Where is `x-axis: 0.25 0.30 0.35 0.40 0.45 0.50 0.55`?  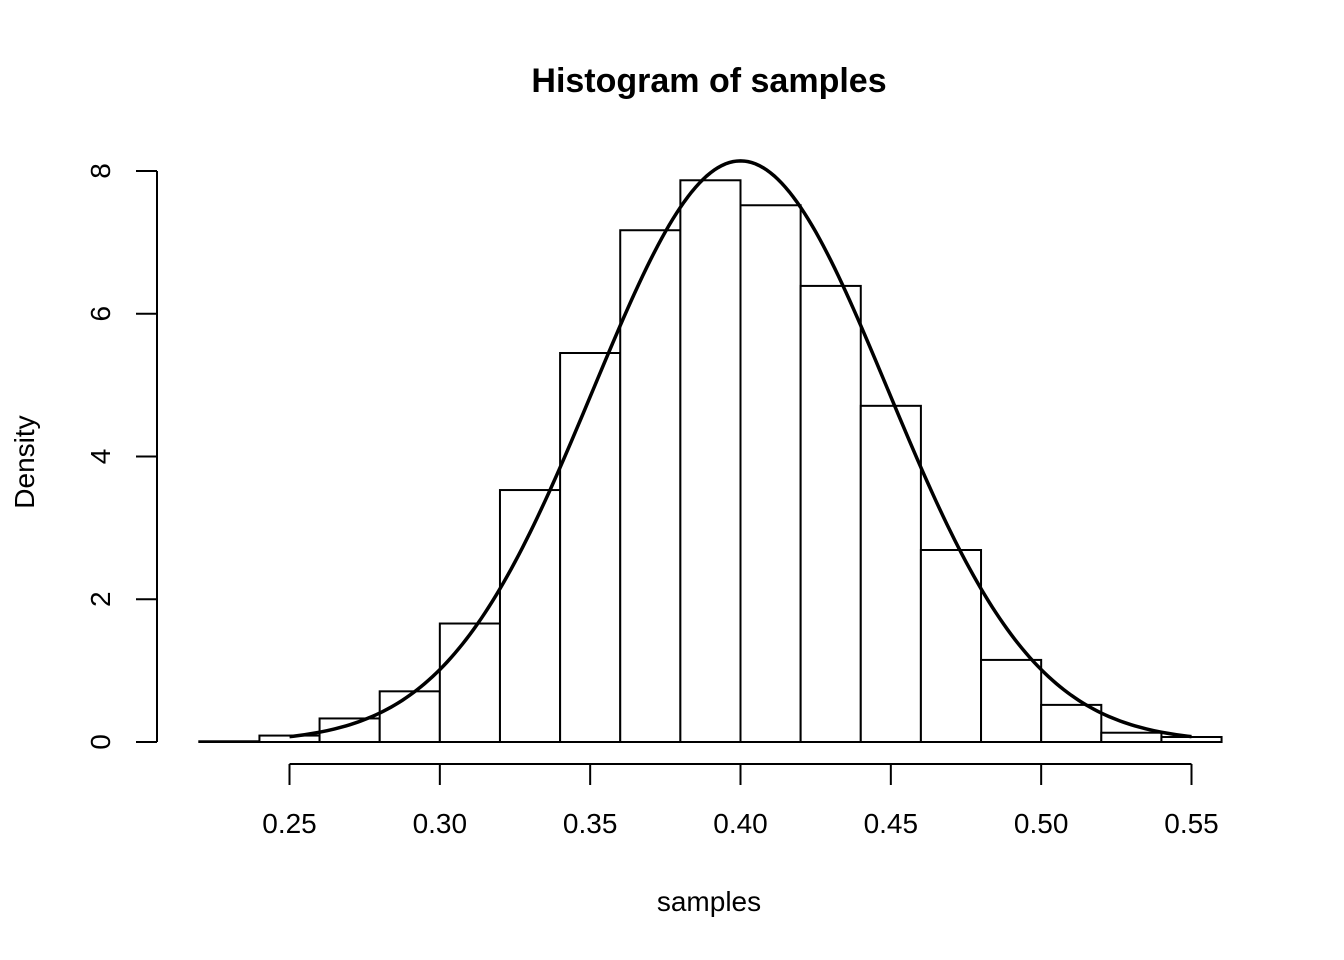
x-axis: 0.25 0.30 0.35 0.40 0.45 0.50 0.55 is located at coordinates (740, 801).